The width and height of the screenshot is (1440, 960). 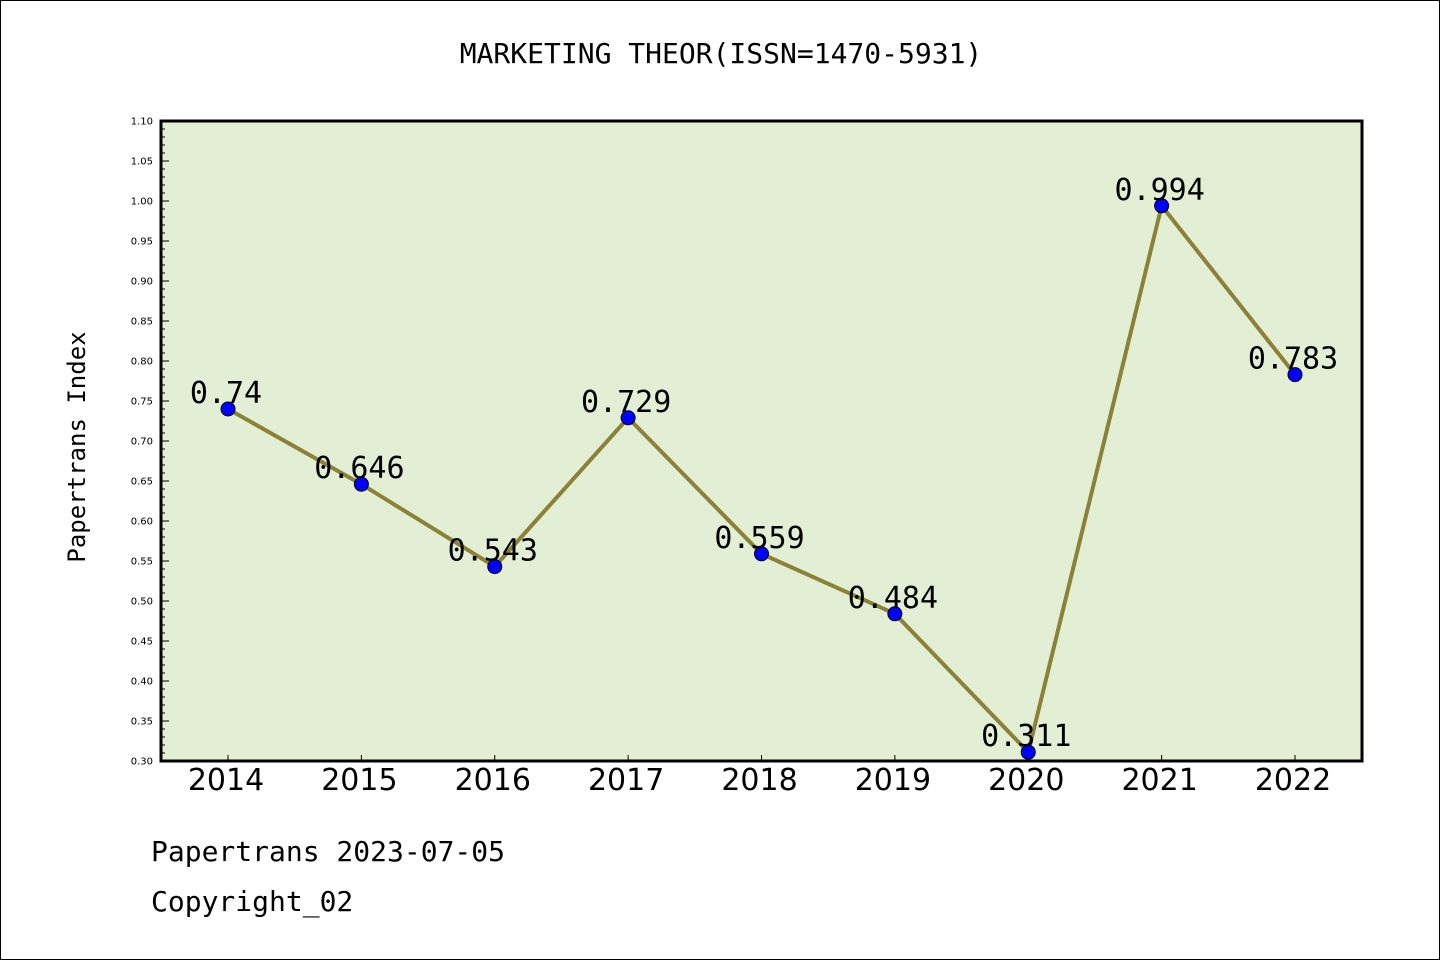 I want to click on data-label: 0.74, so click(x=226, y=393).